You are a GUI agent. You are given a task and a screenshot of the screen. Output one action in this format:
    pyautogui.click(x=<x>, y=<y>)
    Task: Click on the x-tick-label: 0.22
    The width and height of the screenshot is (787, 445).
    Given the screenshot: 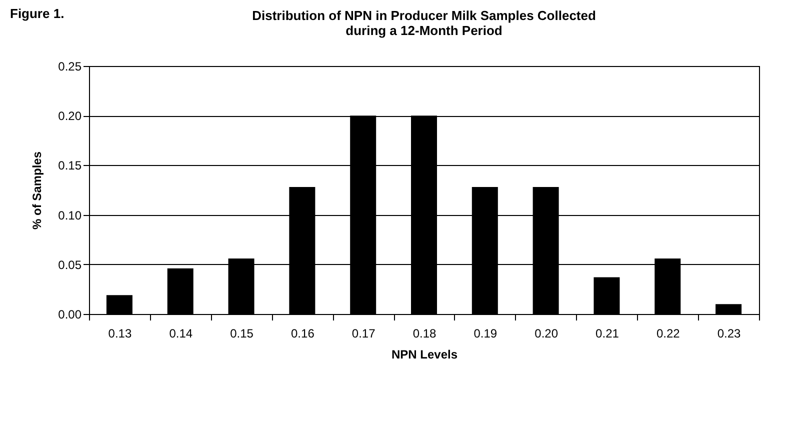 What is the action you would take?
    pyautogui.click(x=668, y=333)
    